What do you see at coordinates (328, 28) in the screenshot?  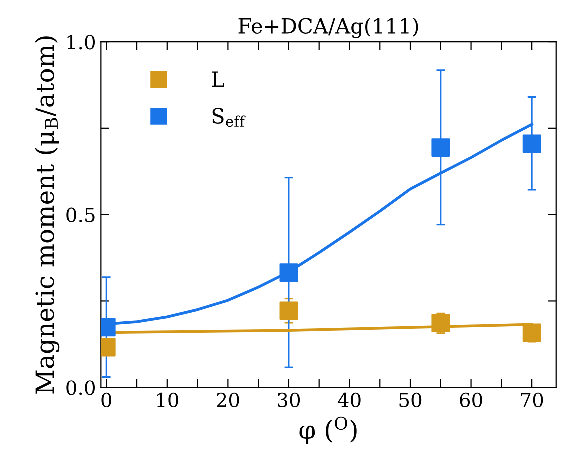 I see `chart-title: Fe+DCA/Ag(111)` at bounding box center [328, 28].